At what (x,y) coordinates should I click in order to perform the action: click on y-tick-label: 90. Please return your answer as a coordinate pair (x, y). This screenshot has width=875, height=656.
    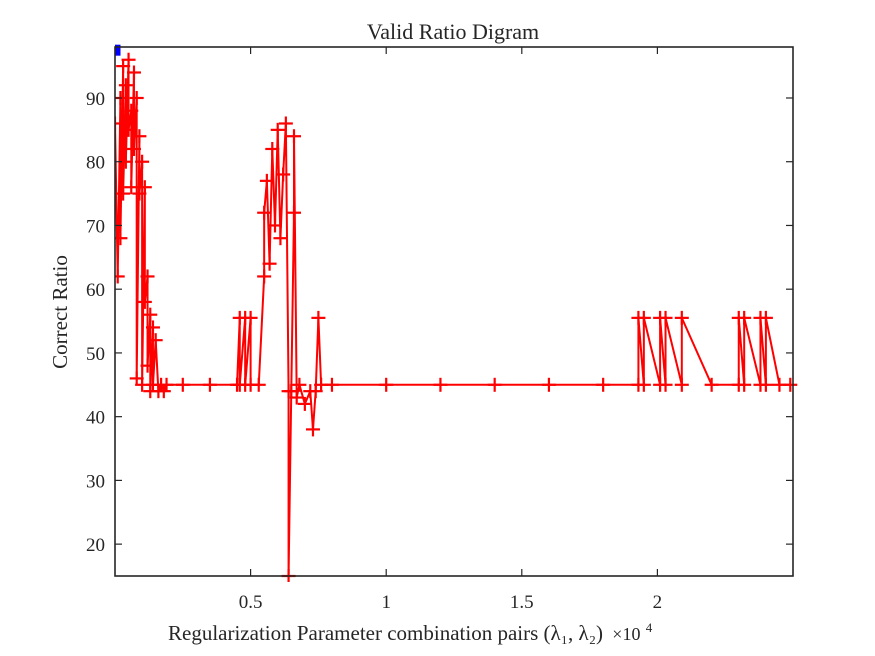
    Looking at the image, I should click on (95, 99).